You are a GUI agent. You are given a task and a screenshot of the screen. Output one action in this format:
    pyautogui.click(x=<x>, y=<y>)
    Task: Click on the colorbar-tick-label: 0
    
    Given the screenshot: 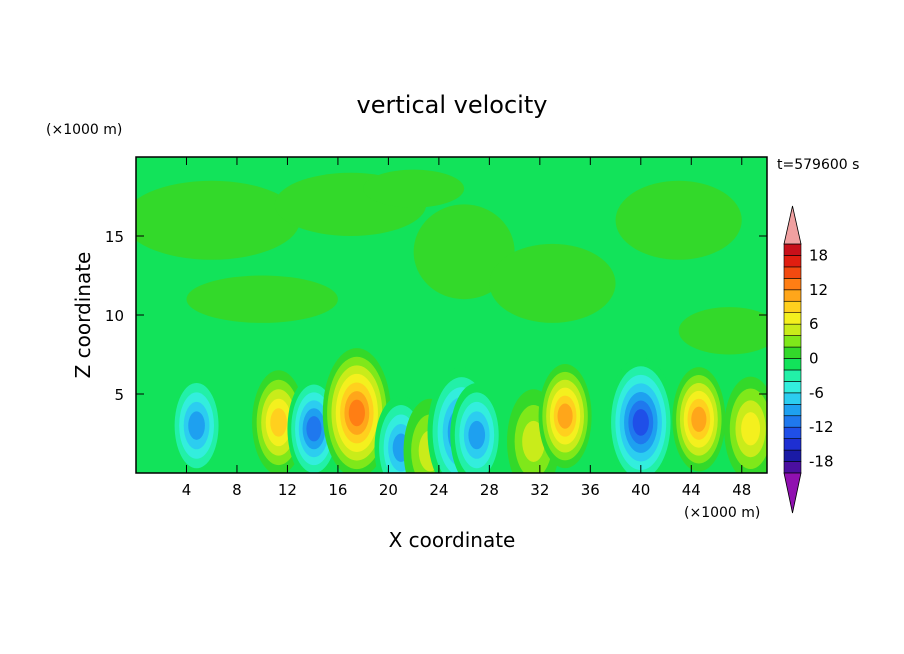 What is the action you would take?
    pyautogui.click(x=814, y=359)
    